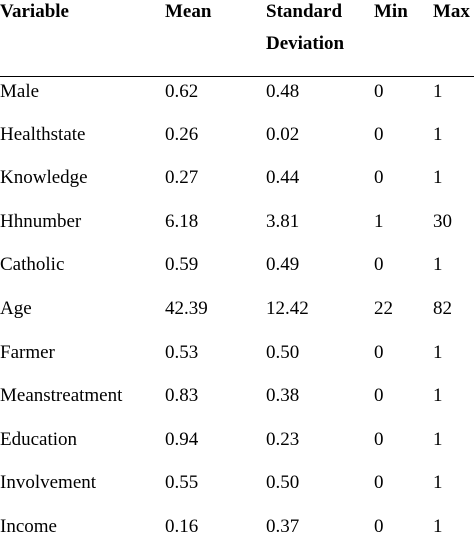 This screenshot has width=474, height=556. Describe the element at coordinates (27, 352) in the screenshot. I see `cell-variable: Farmer` at that location.